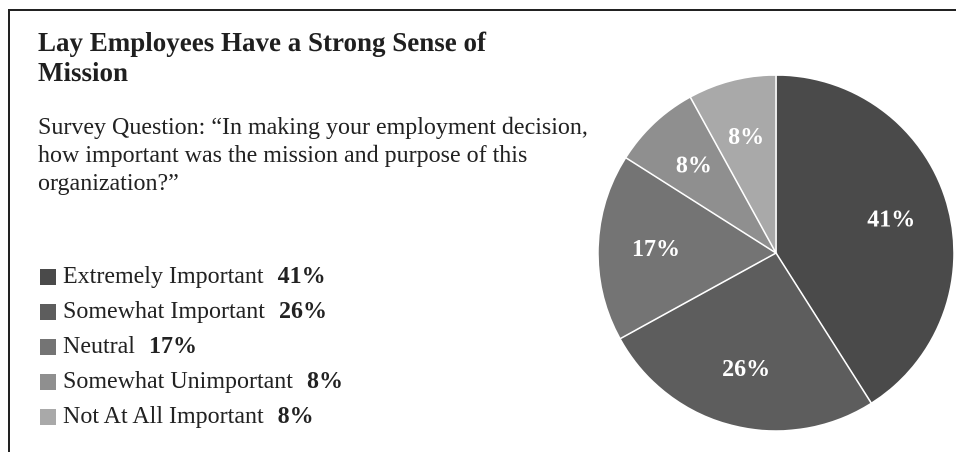 The height and width of the screenshot is (457, 958). I want to click on pie-slice-somewhat-unimportant, so click(700, 174).